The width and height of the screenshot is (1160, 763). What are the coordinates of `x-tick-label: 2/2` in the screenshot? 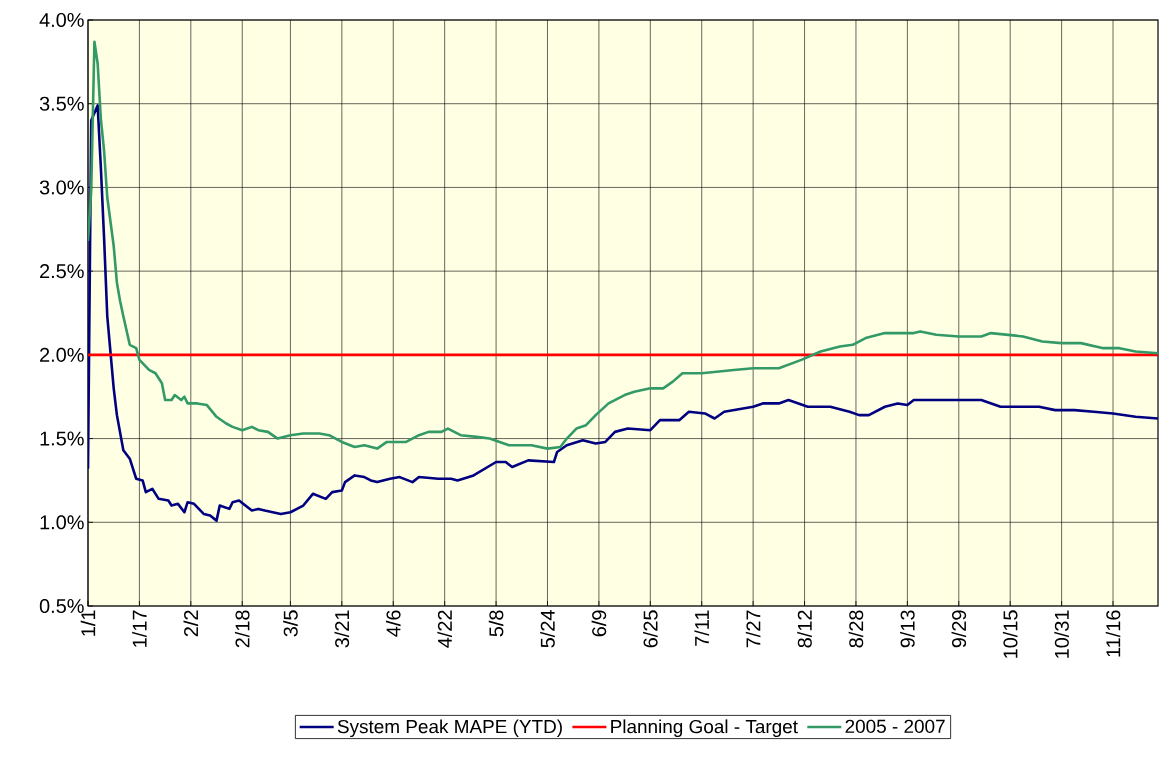 It's located at (191, 623).